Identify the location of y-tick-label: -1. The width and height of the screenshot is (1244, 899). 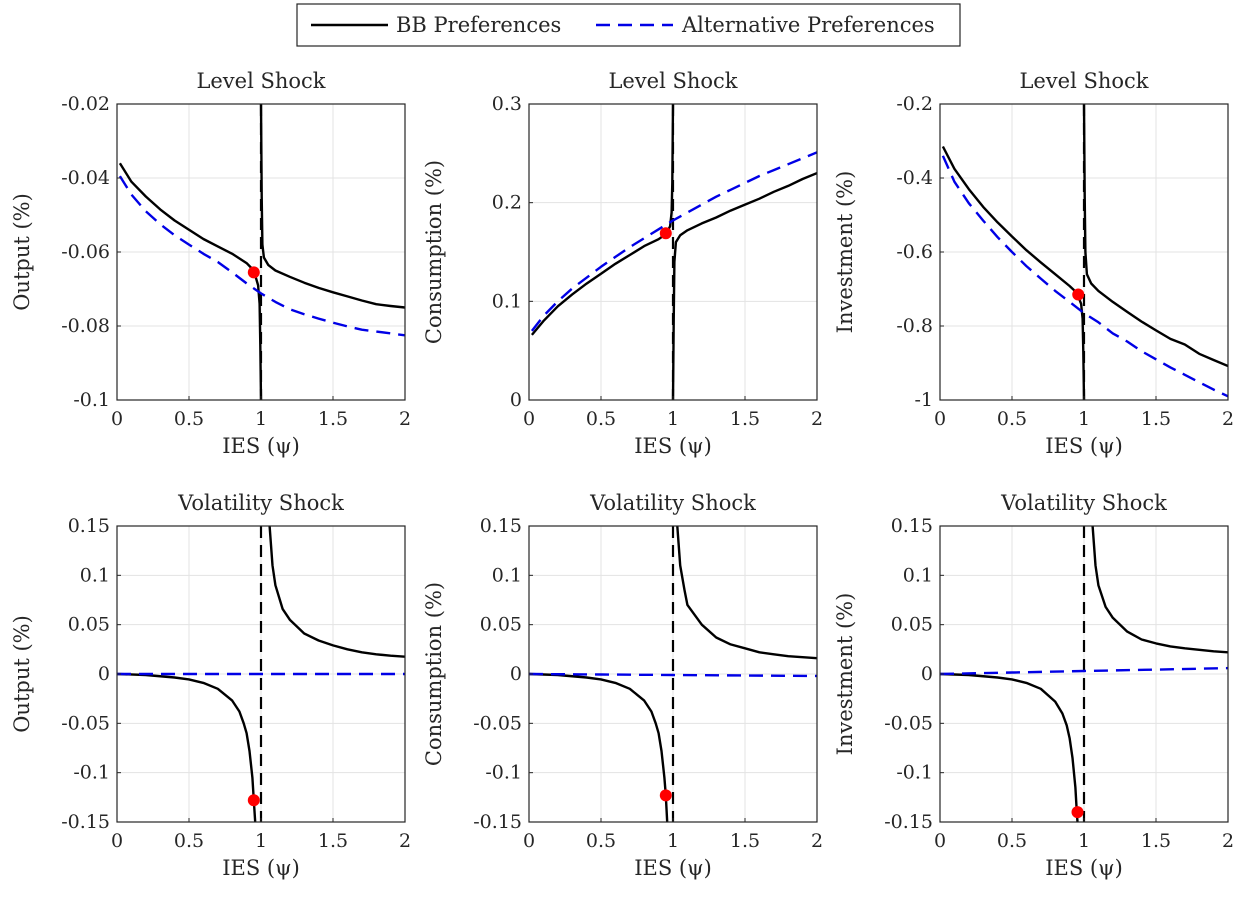
(923, 400).